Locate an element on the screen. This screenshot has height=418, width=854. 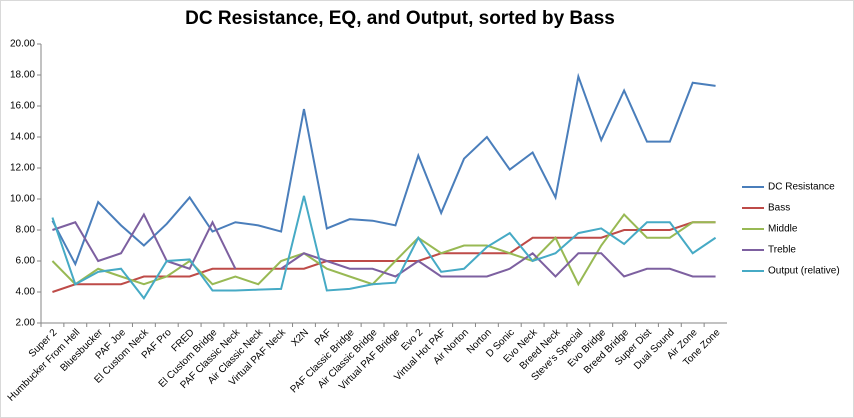
y-tick-label: 12.00 is located at coordinates (22, 168).